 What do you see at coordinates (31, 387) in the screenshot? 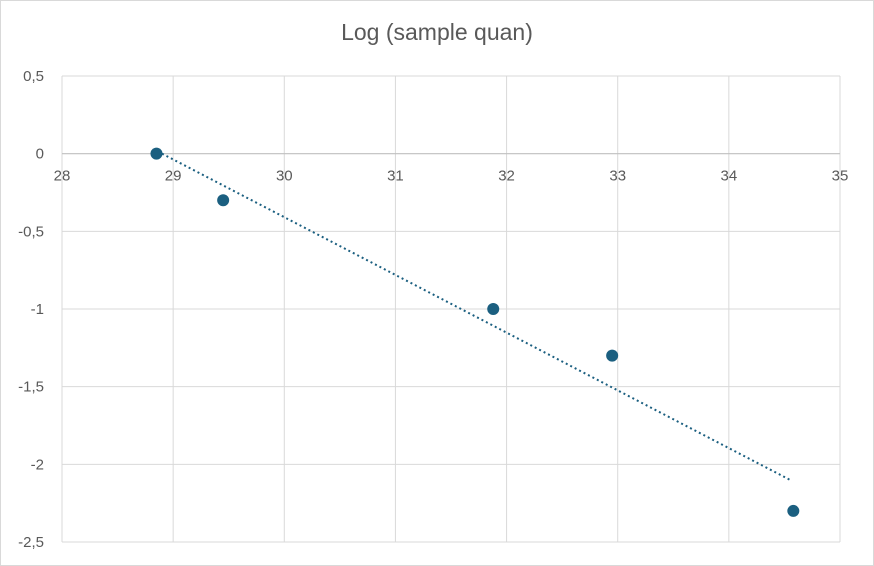
I see `y-tick-label: -1,5` at bounding box center [31, 387].